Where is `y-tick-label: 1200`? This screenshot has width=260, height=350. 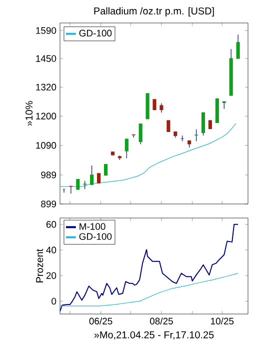 y-tick-label: 1200 is located at coordinates (46, 116).